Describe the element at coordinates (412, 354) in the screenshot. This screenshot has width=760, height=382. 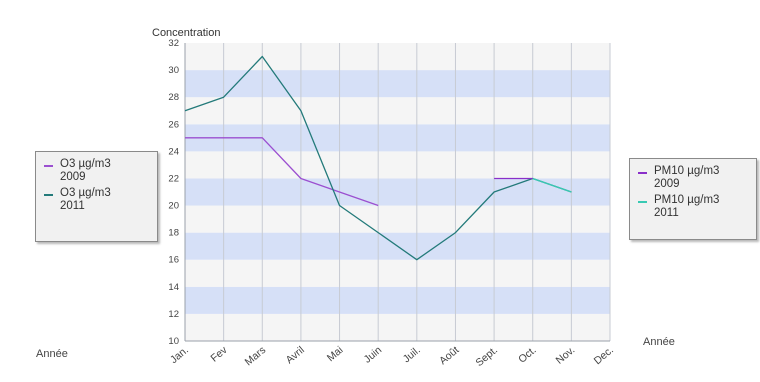
I see `x-tick-label: Juil.` at that location.